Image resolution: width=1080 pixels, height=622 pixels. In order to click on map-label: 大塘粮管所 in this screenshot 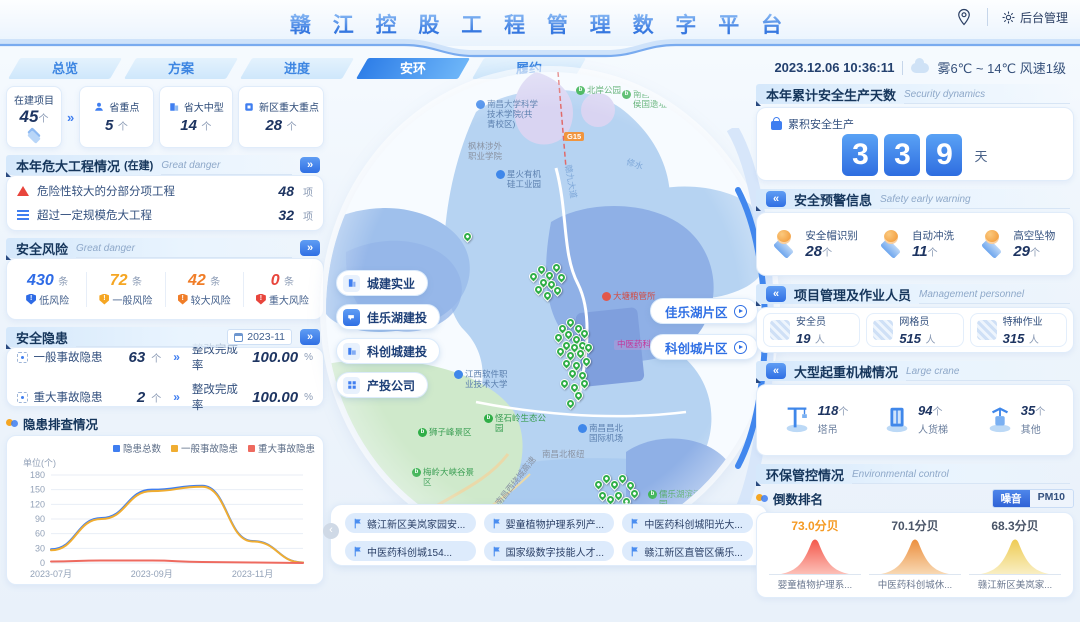, I will do `click(629, 296)`.